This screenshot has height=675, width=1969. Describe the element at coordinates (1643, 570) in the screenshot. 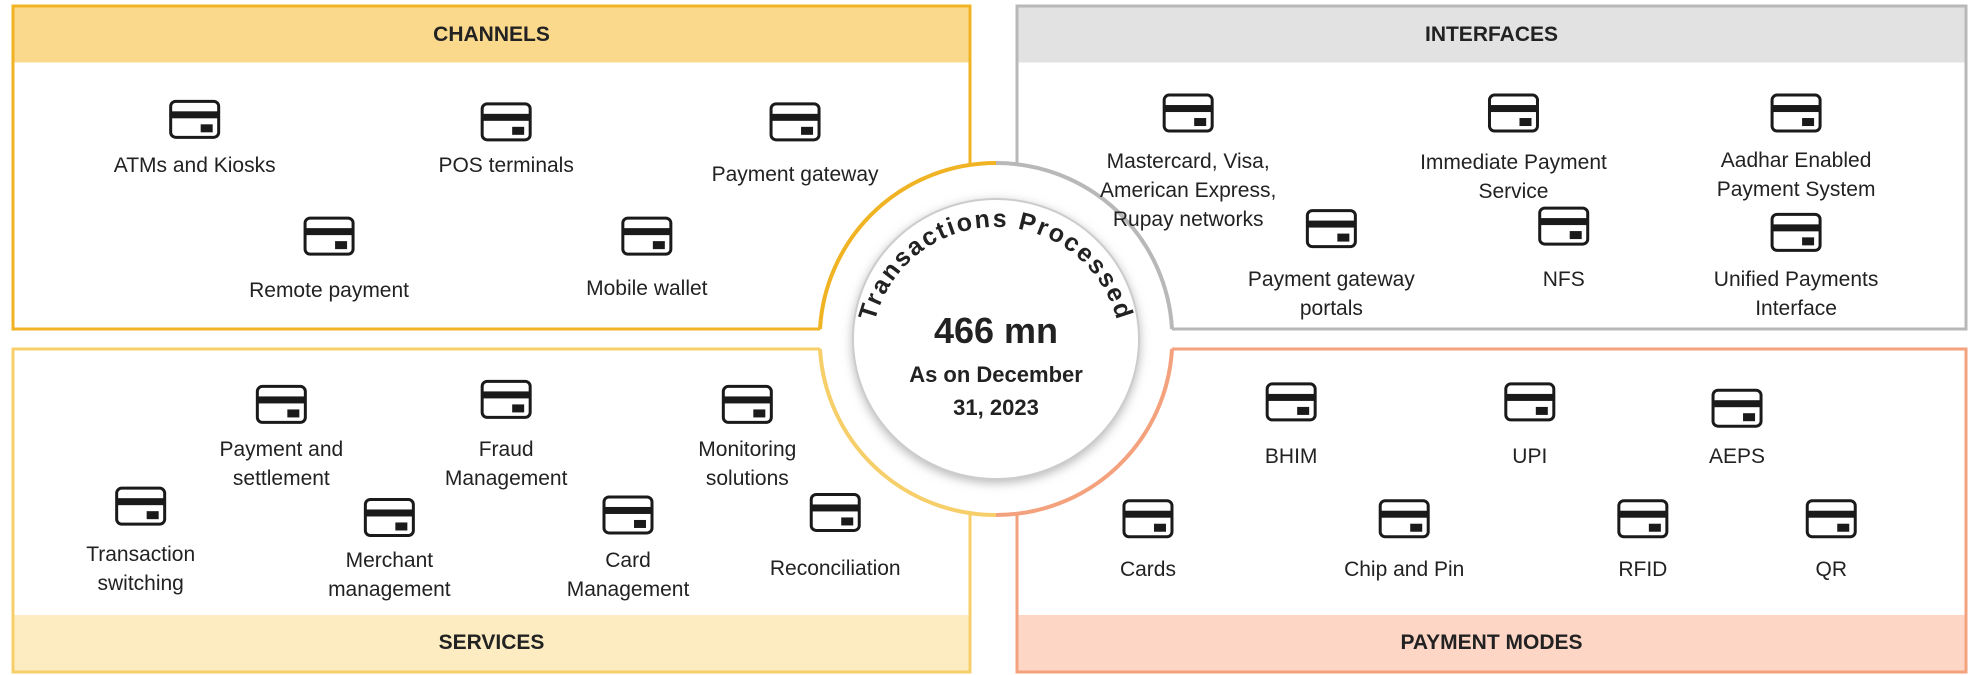

I see `item-label: RFID` at that location.